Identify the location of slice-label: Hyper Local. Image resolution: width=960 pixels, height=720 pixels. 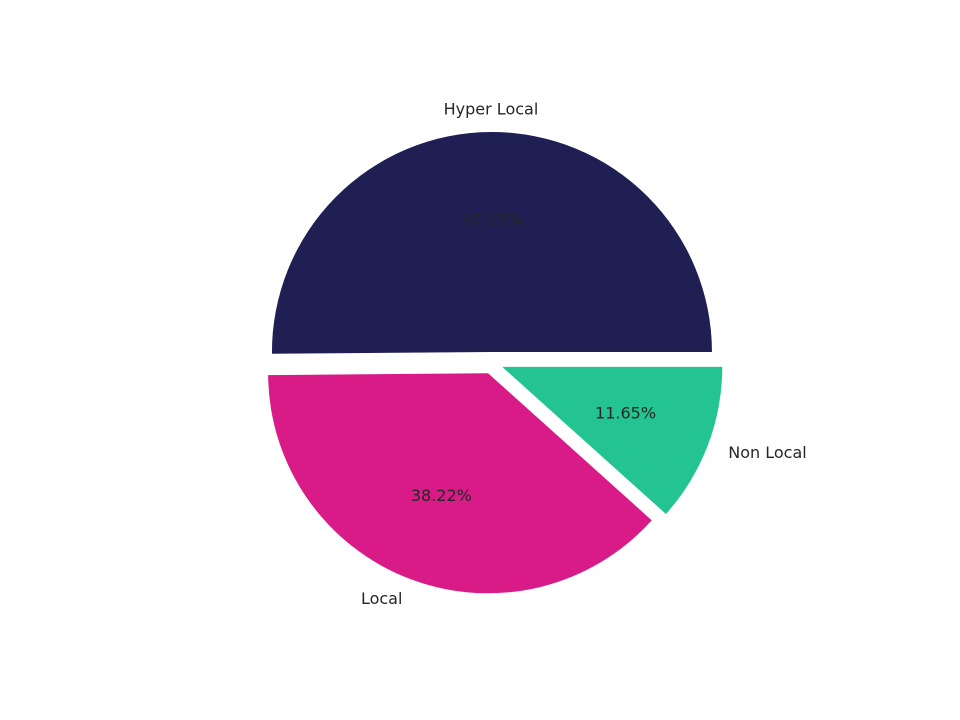
(491, 109).